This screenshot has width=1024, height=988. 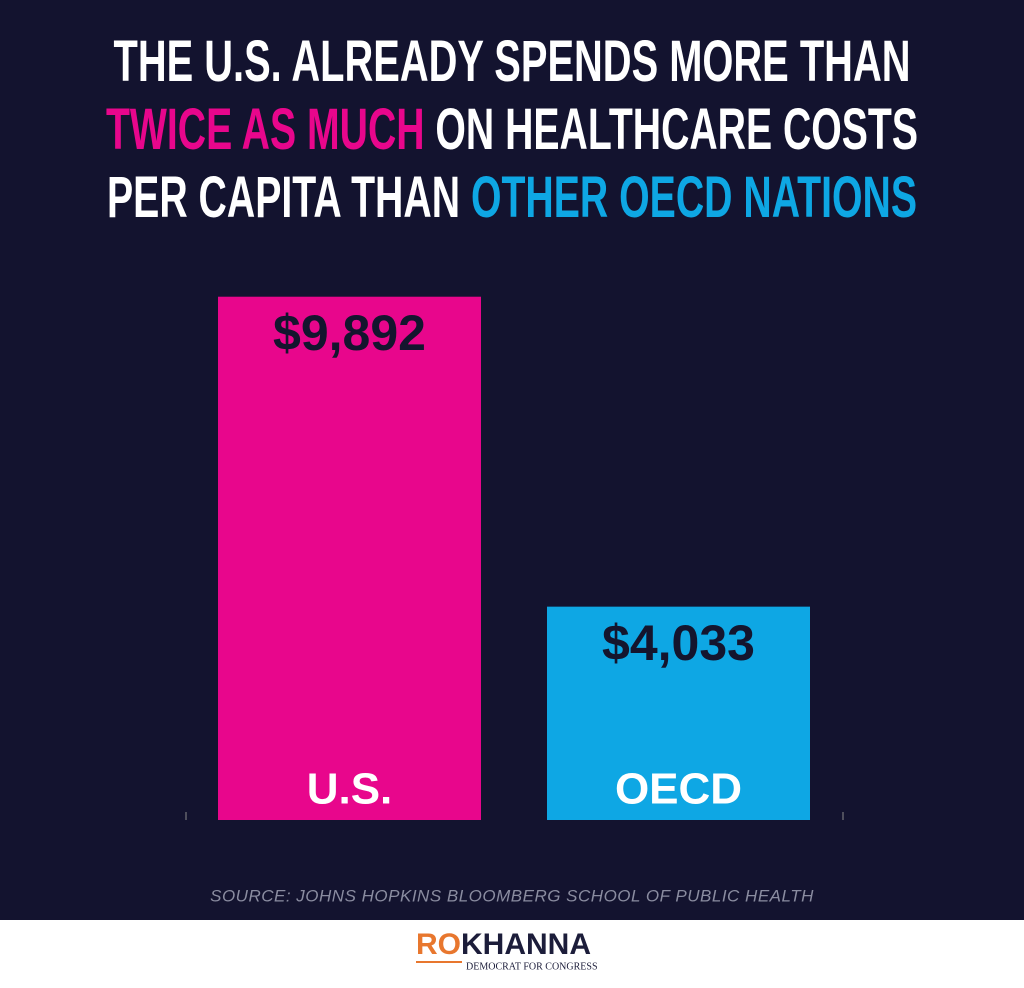 What do you see at coordinates (532, 966) in the screenshot?
I see `tagline: DEMOCRAT FOR CONGRESS` at bounding box center [532, 966].